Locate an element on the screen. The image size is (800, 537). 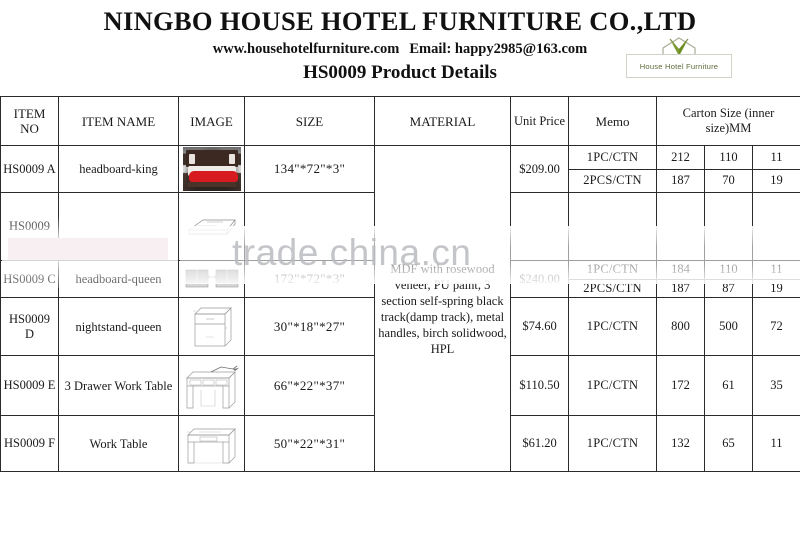
col-header-unit-price: Unit Price is located at coordinates (539, 121).